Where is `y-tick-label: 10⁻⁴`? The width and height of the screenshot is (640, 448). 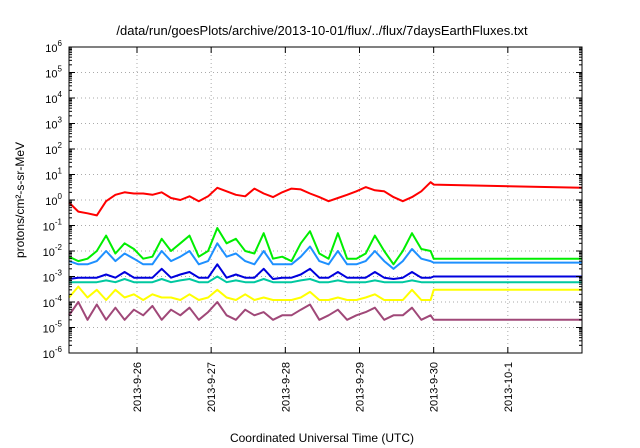 y-tick-label: 10⁻⁴ is located at coordinates (53, 302).